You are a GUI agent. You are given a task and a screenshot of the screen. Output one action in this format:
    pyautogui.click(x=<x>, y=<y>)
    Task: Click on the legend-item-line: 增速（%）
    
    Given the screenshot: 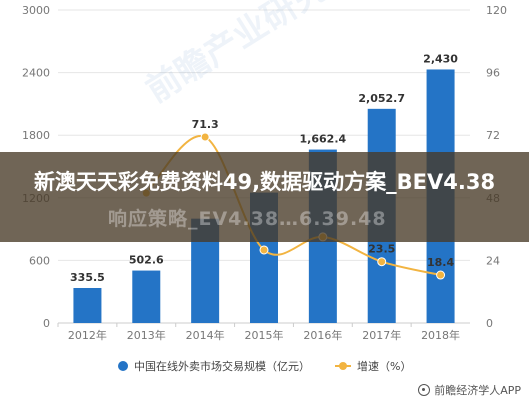 What is the action you would take?
    pyautogui.click(x=373, y=366)
    